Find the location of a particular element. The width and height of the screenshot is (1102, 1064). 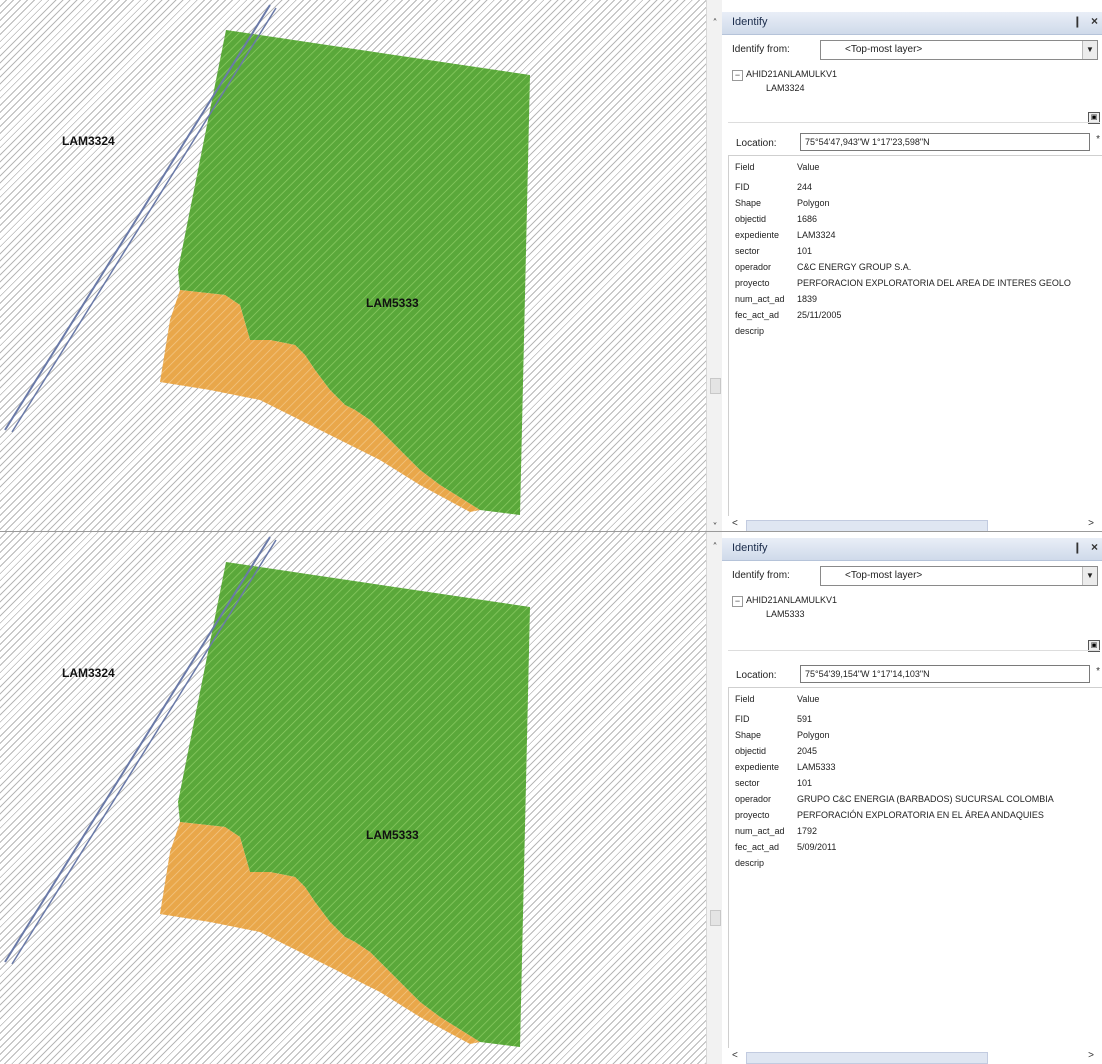

table-row: fec_act_ad 25/11/2005 is located at coordinates (788, 315).